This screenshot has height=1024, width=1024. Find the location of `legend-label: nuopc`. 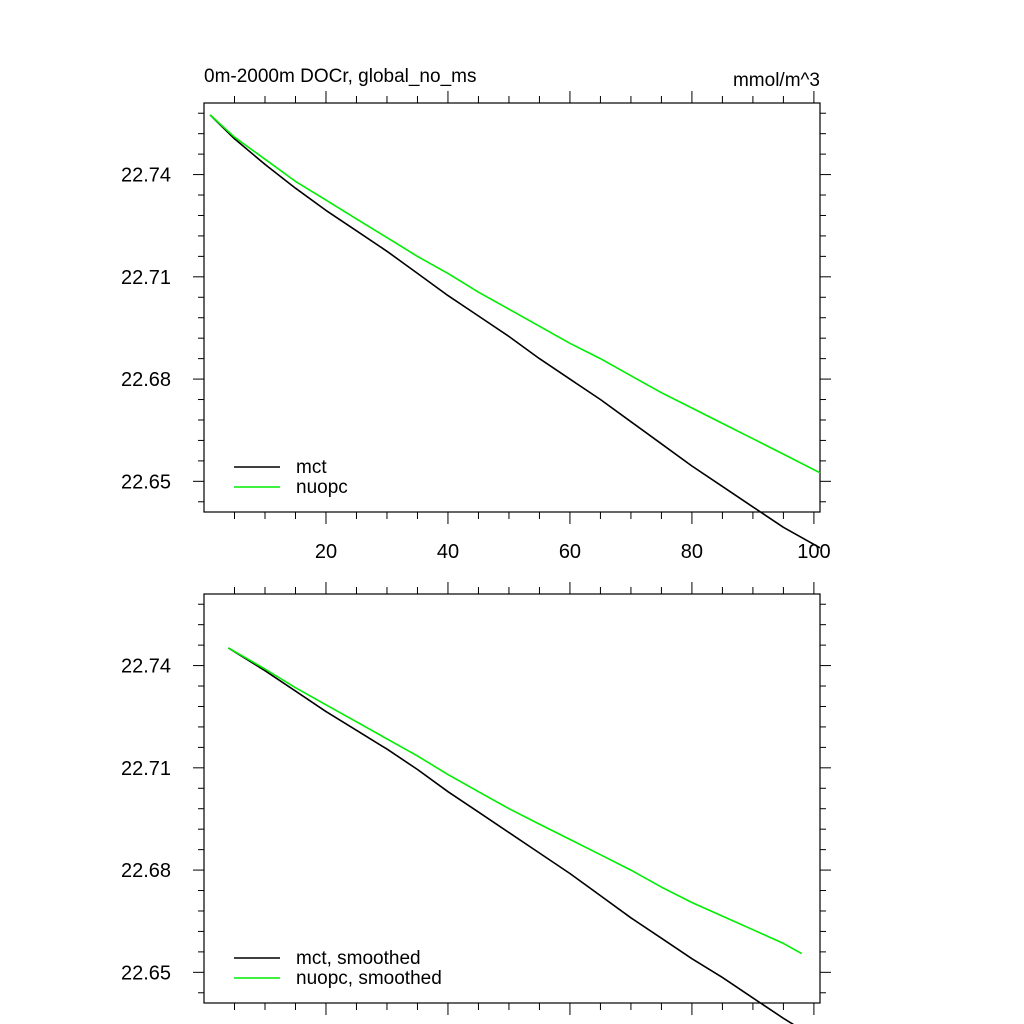

legend-label: nuopc is located at coordinates (322, 487).